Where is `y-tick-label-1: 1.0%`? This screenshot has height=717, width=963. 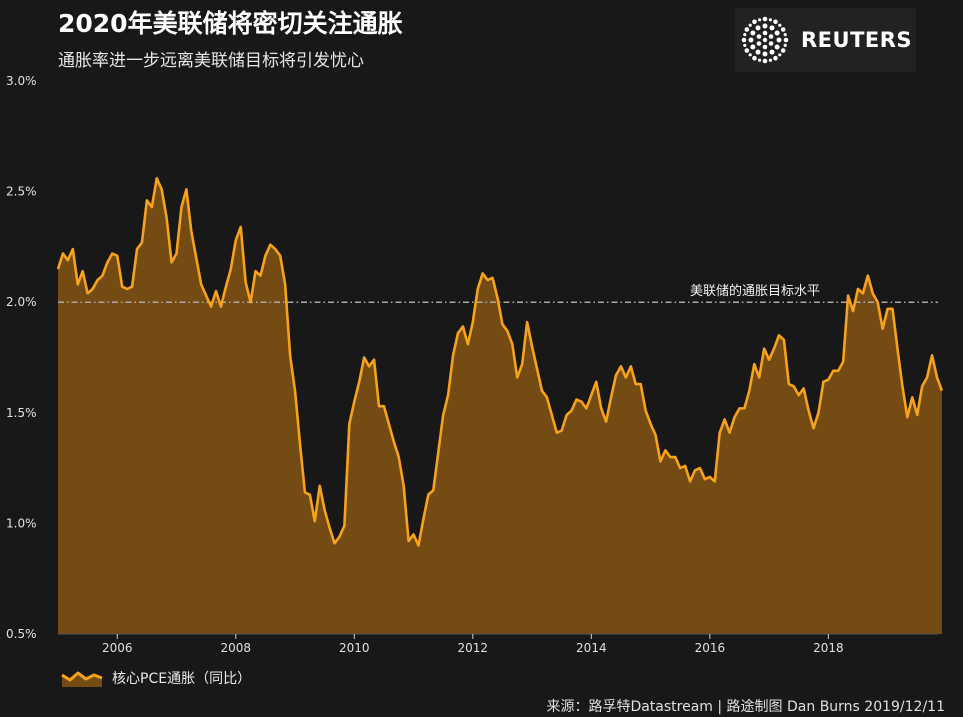
y-tick-label-1: 1.0% is located at coordinates (21, 523).